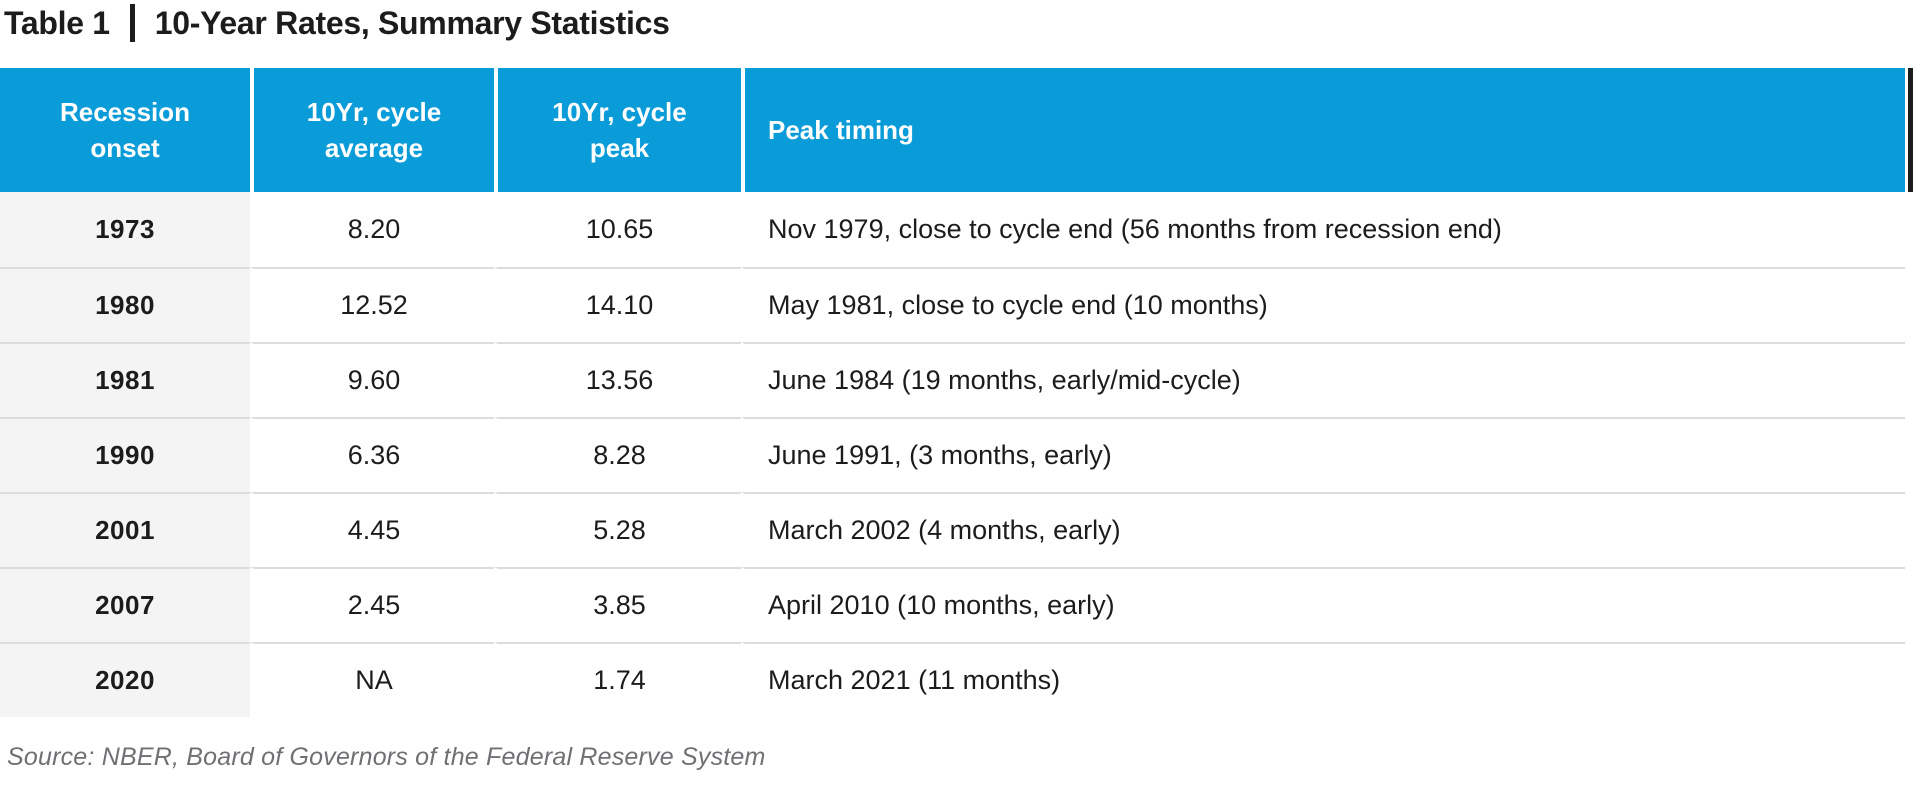  What do you see at coordinates (125, 130) in the screenshot?
I see `col-header-recession-onset: Recession onset` at bounding box center [125, 130].